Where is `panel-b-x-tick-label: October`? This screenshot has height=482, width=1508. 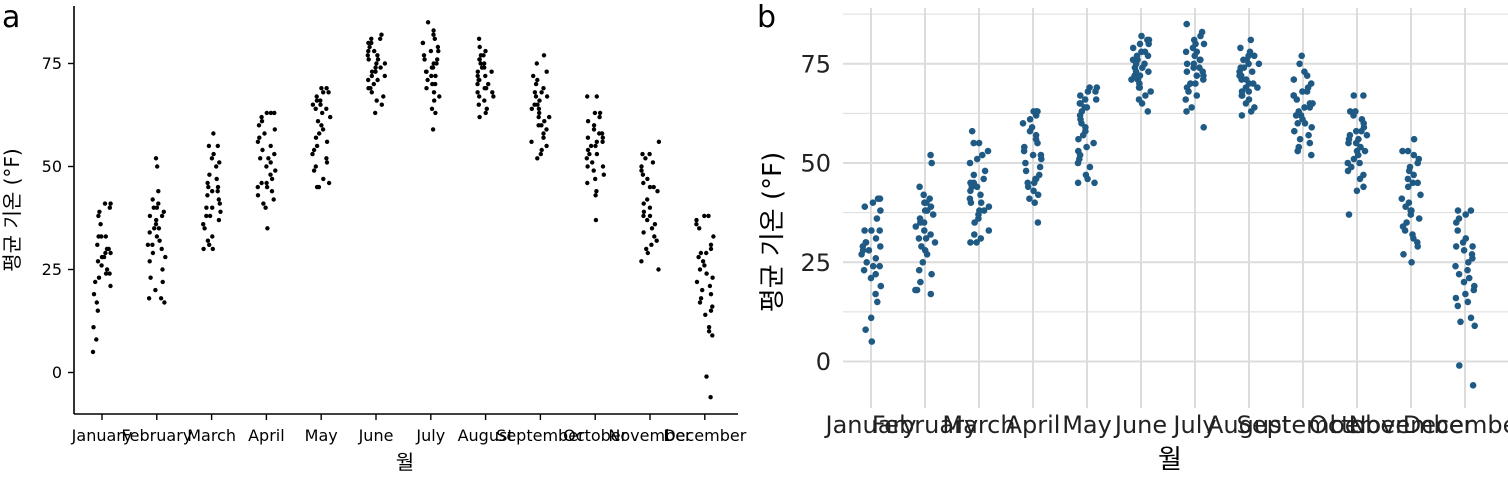 panel-b-x-tick-label: October is located at coordinates (1357, 425).